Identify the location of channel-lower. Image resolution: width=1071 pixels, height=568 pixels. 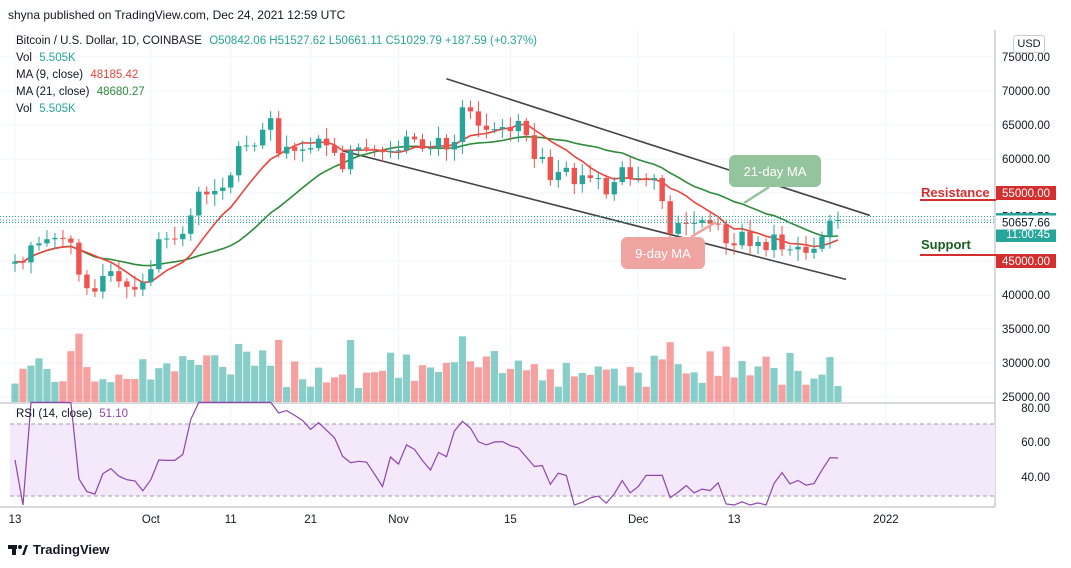
(594, 215).